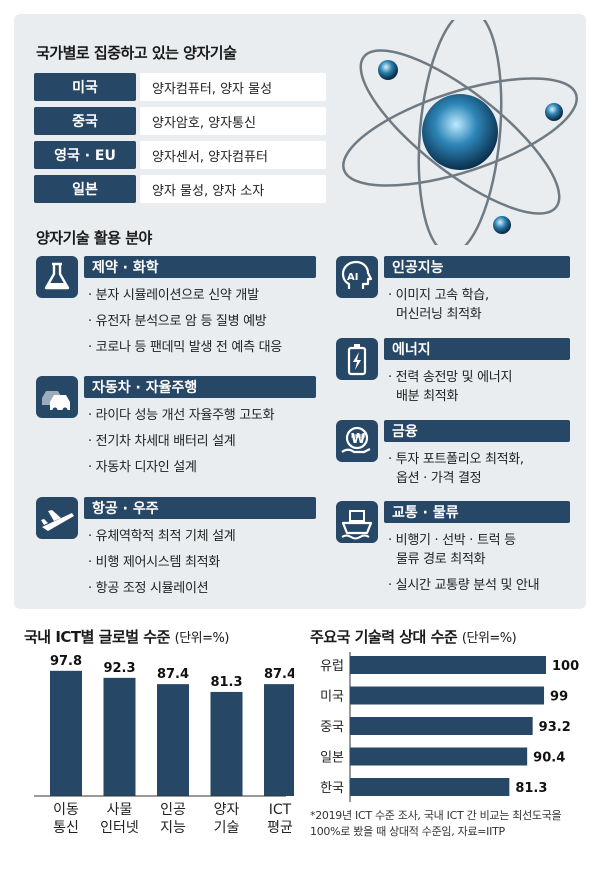  I want to click on field-item: · 자동차 디자인 설계, so click(142, 467).